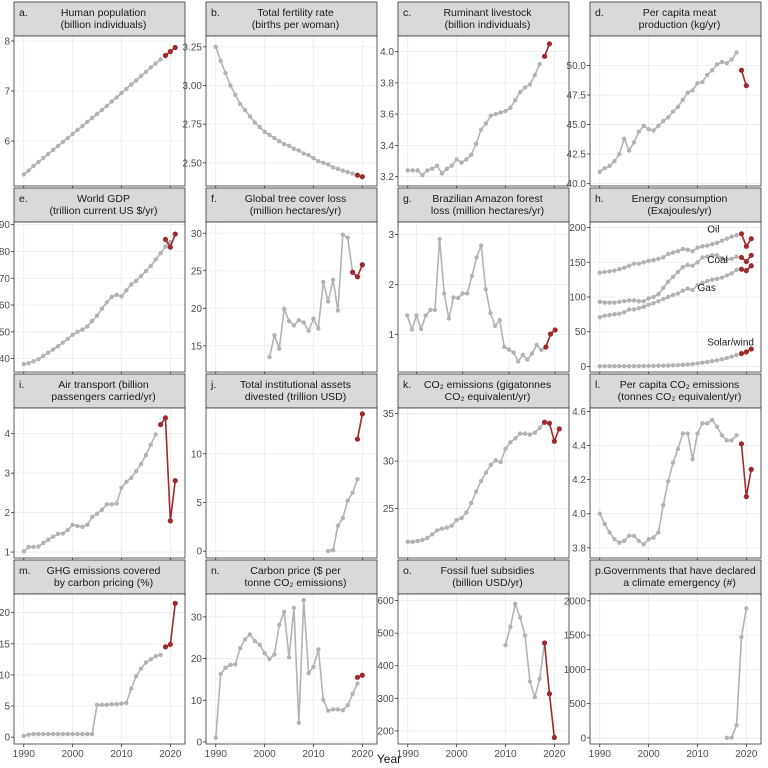 This screenshot has height=768, width=768. I want to click on x-tick-label: 2020, so click(362, 754).